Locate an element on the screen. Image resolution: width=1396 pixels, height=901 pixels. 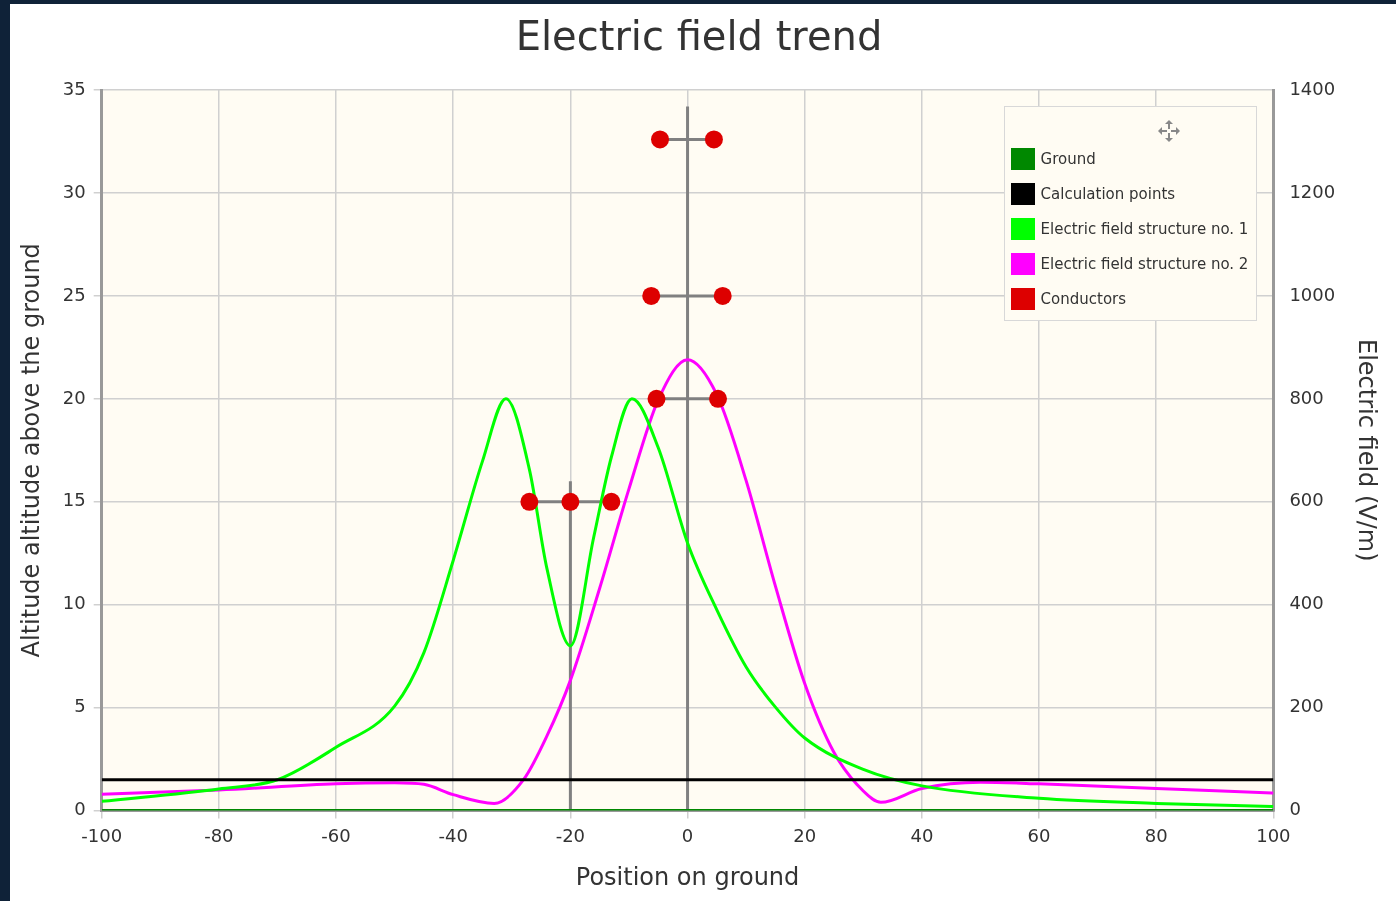
x-tick-label: -60 is located at coordinates (336, 836).